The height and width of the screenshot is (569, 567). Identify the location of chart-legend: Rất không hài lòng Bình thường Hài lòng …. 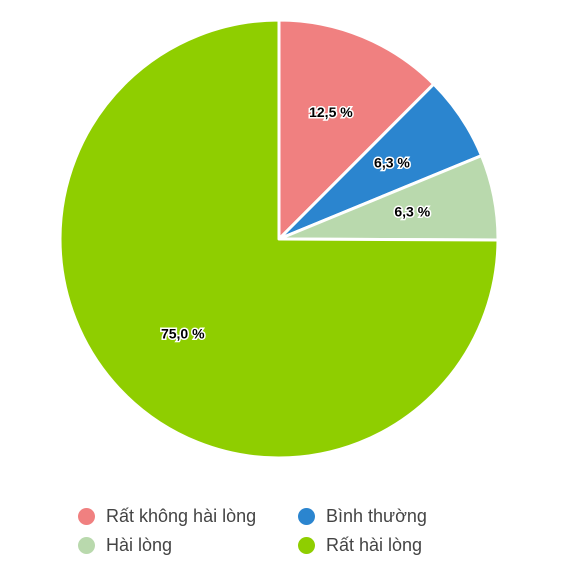
(283, 533).